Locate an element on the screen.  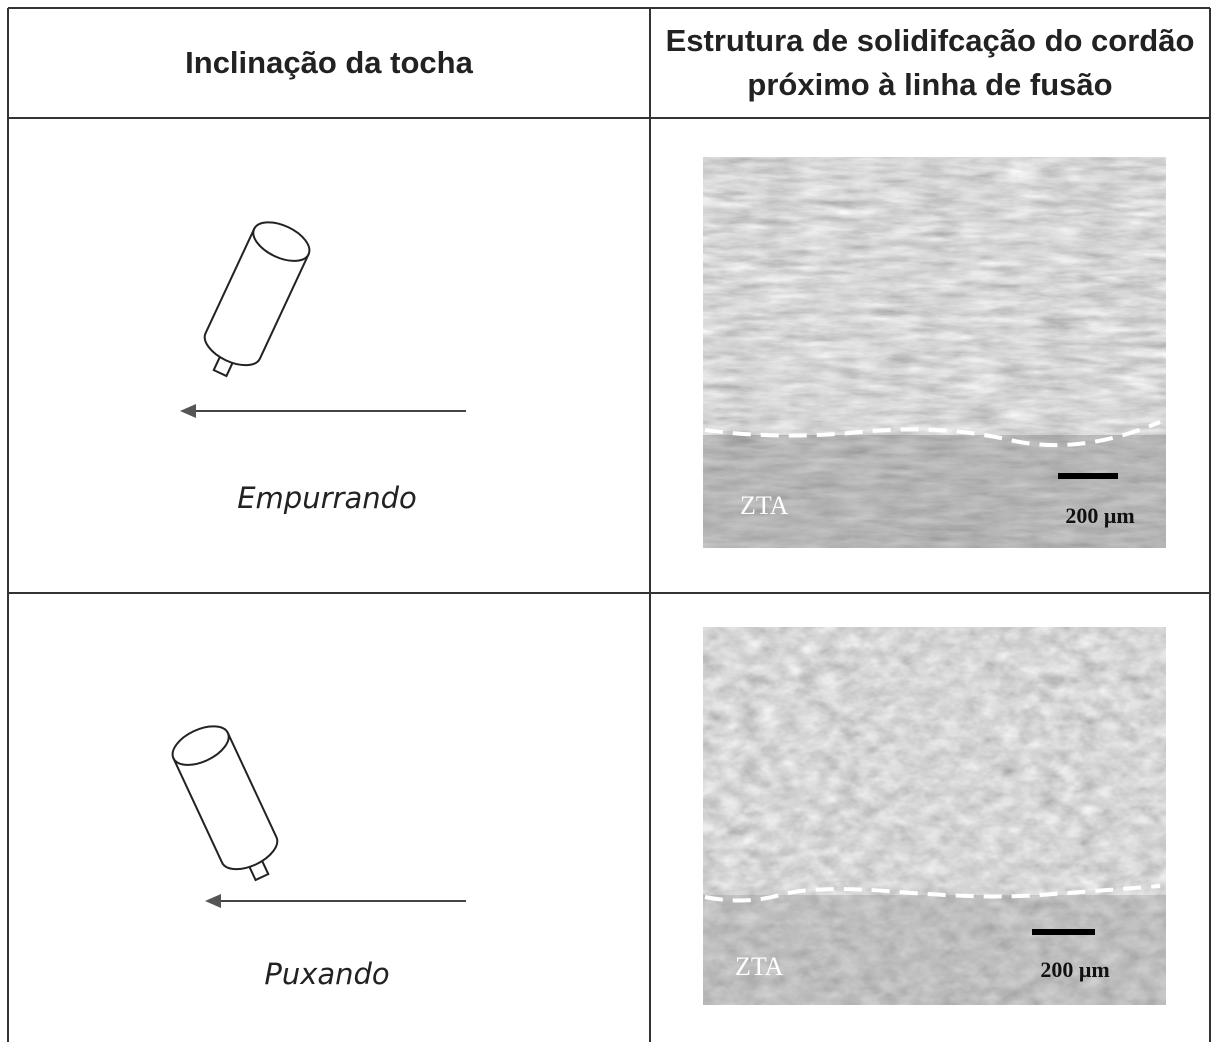
row-label: Empurrando is located at coordinates (327, 498).